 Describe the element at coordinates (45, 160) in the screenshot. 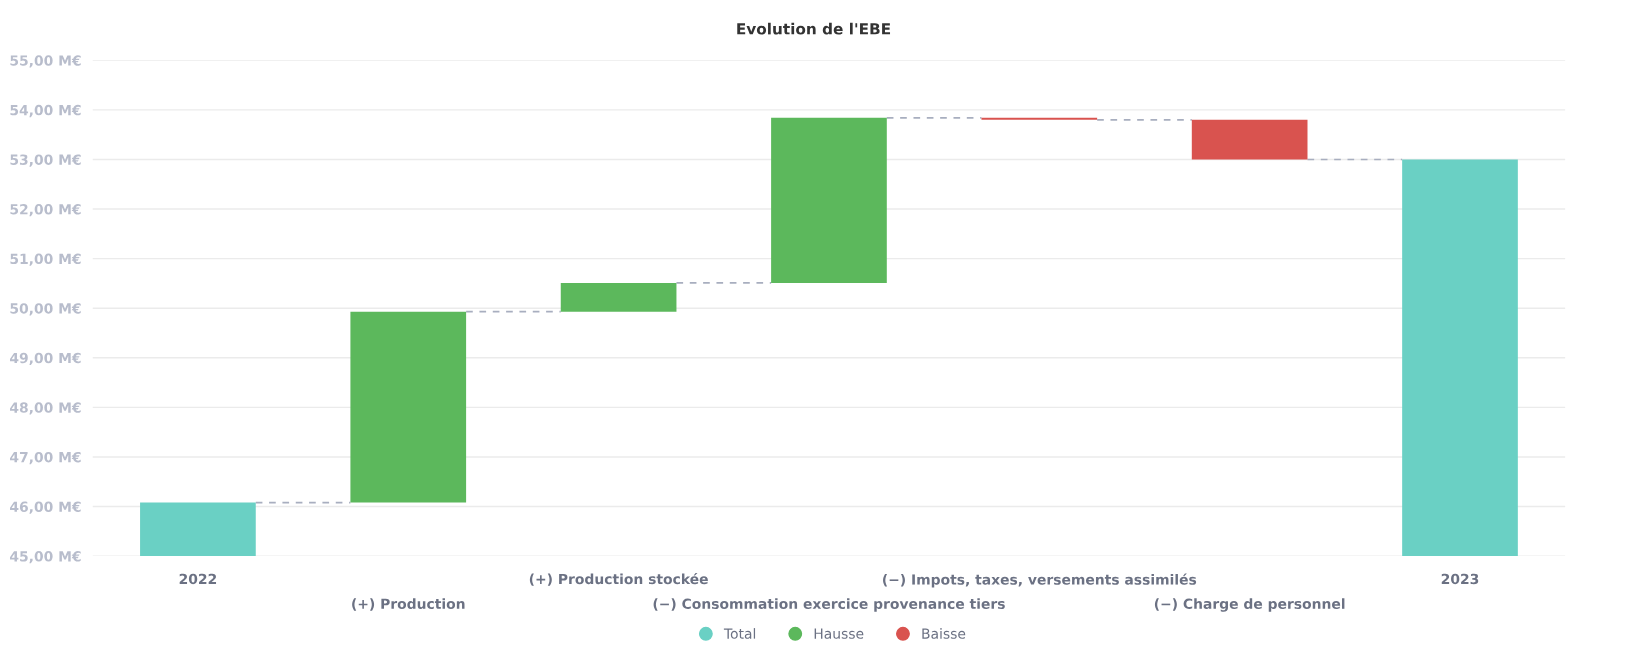

I see `y-tick-label: 53,00 M€` at that location.